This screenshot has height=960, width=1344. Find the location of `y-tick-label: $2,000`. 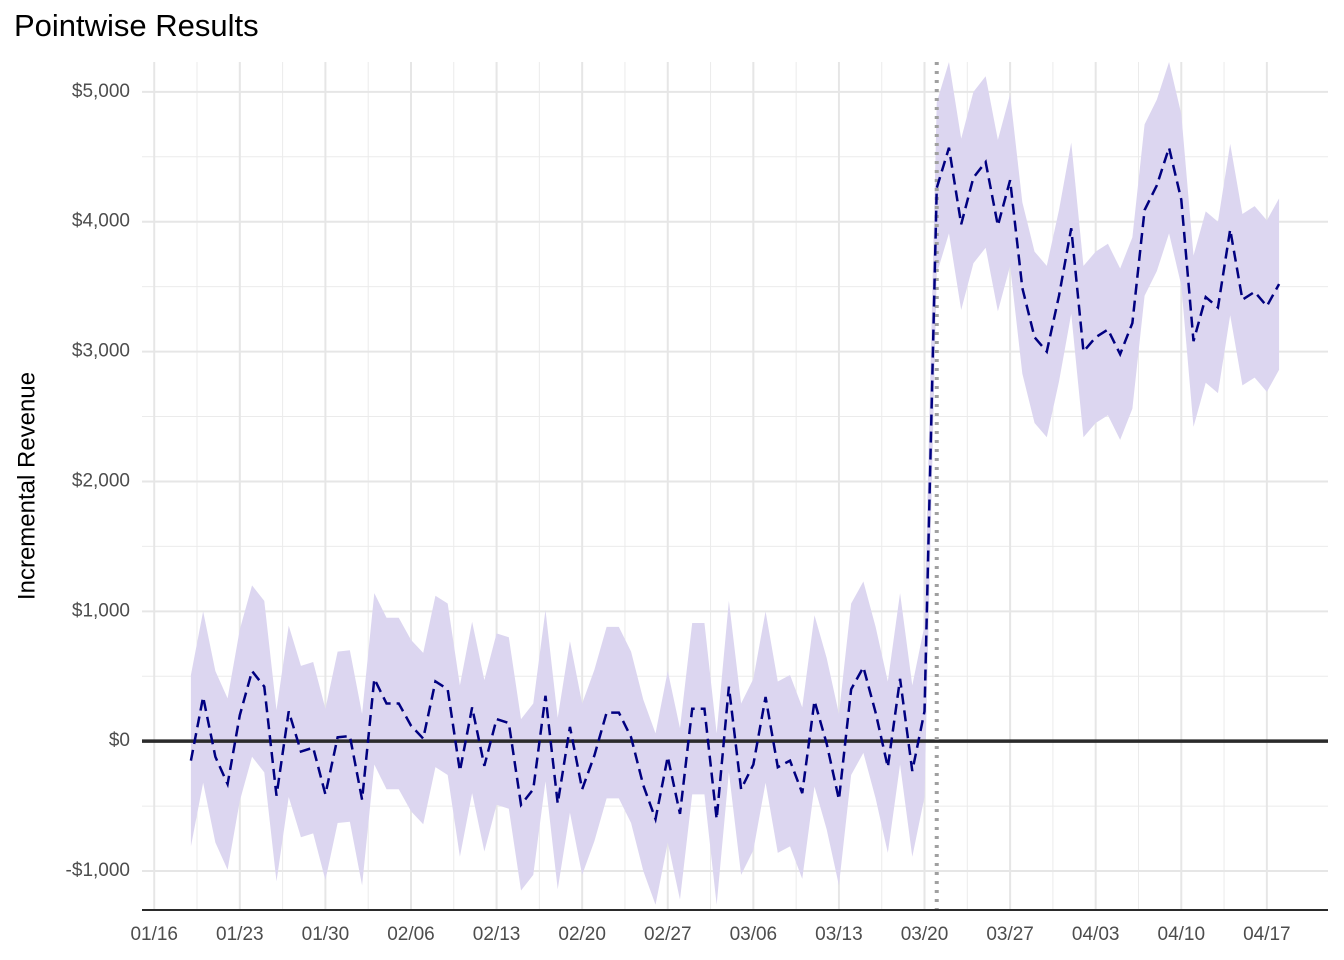

y-tick-label: $2,000 is located at coordinates (101, 480).